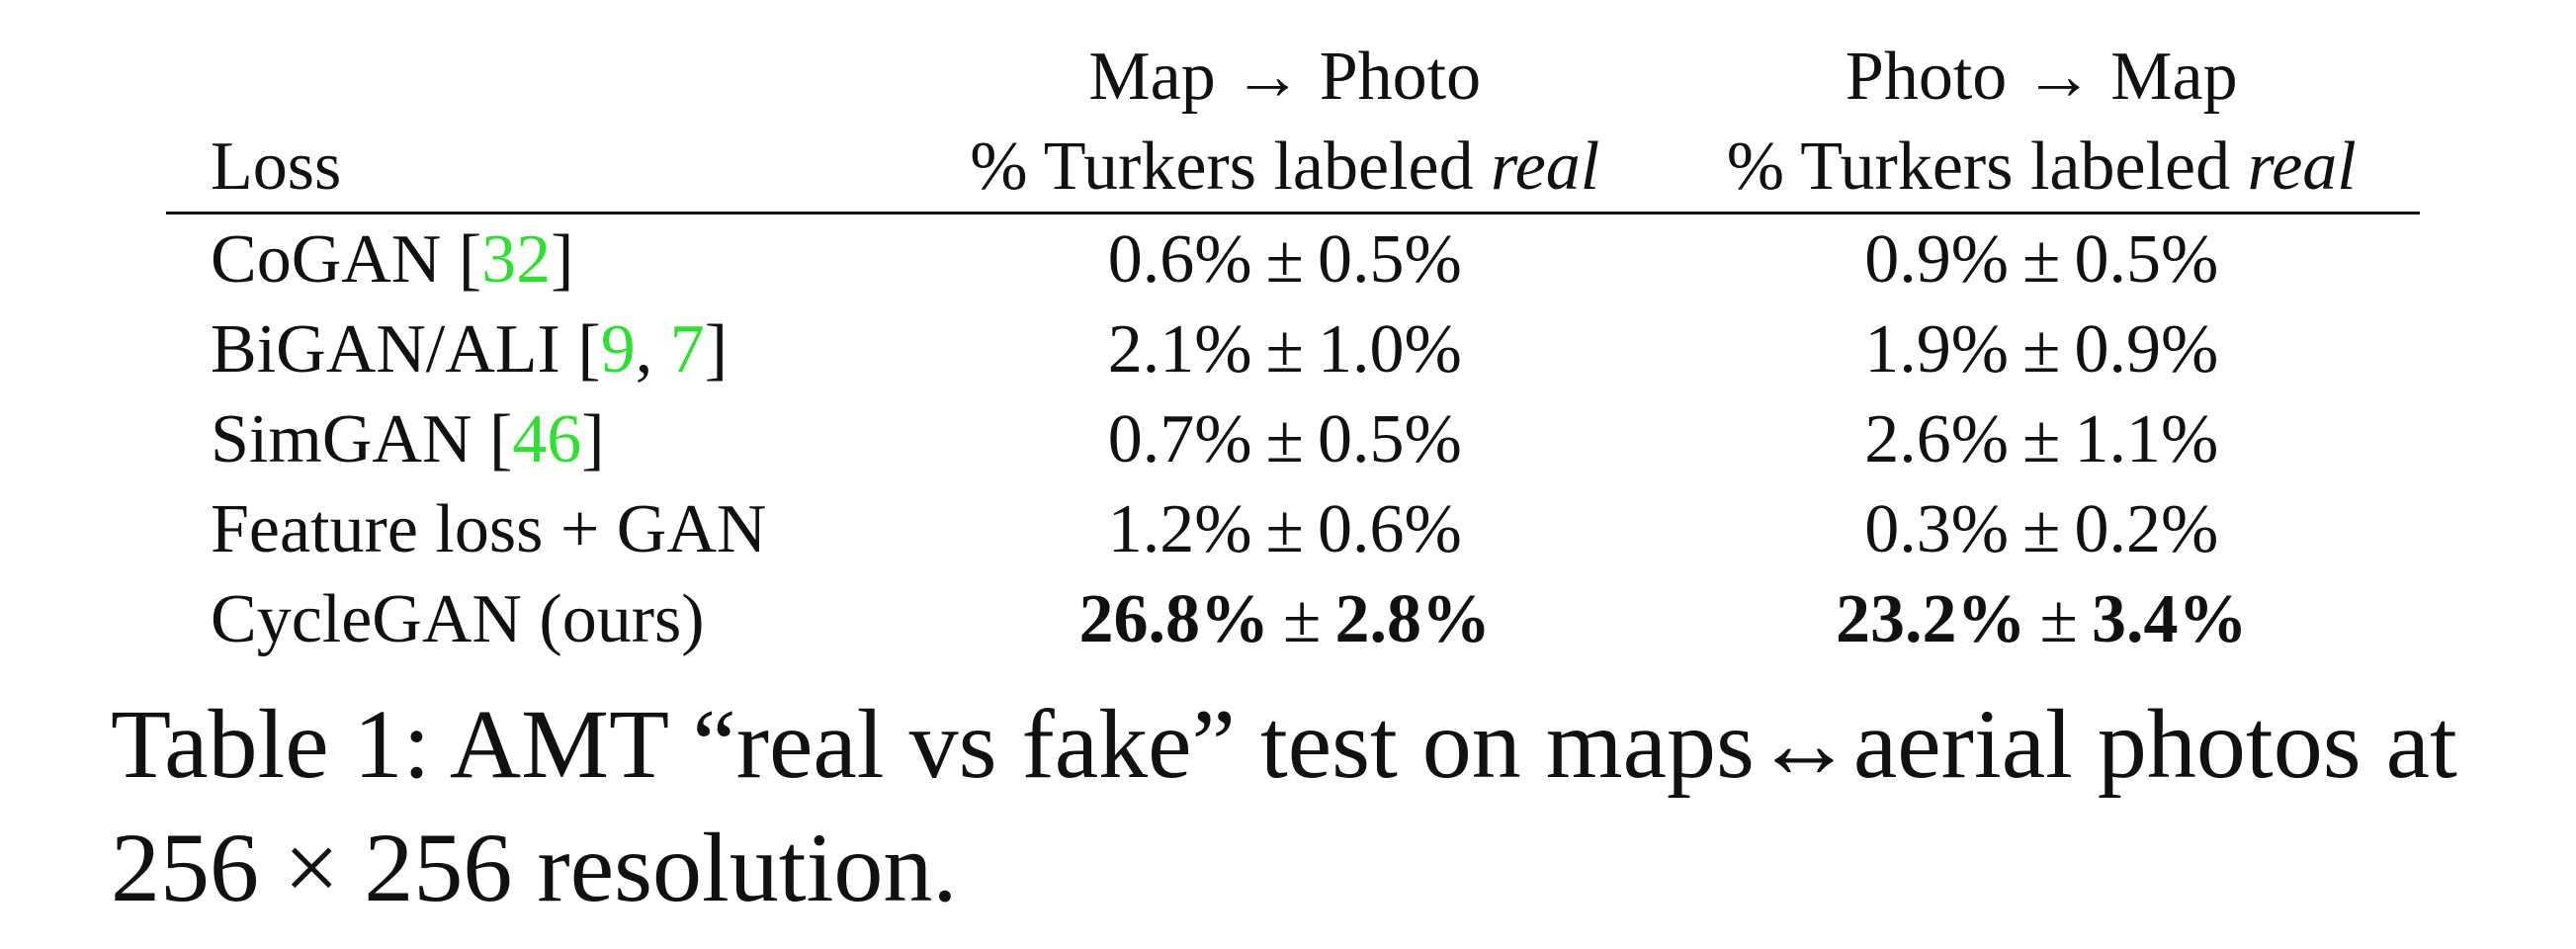 The width and height of the screenshot is (2576, 949). Describe the element at coordinates (534, 868) in the screenshot. I see `caption-line-2: 256 × 256 resolution.` at that location.